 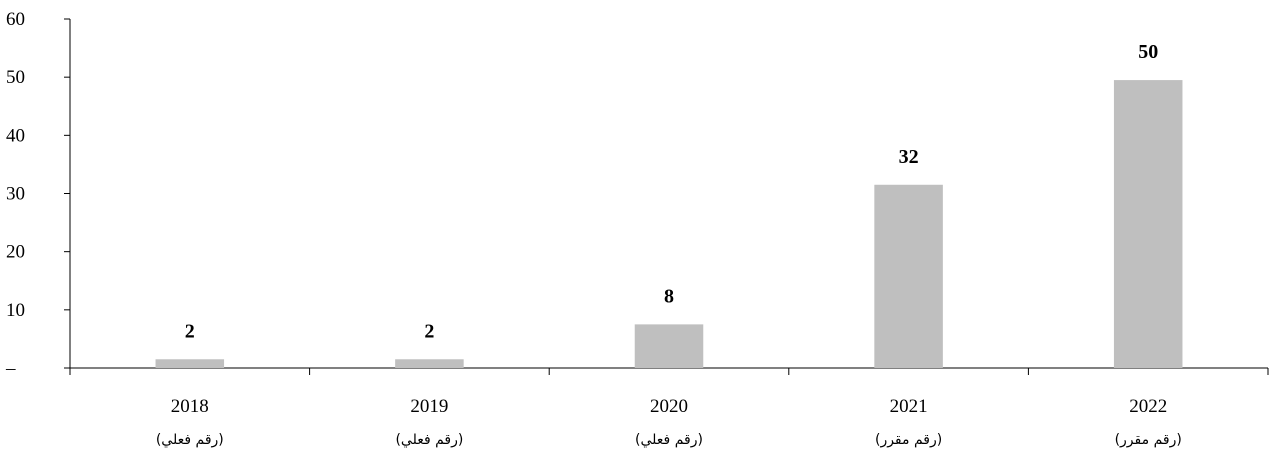 What do you see at coordinates (1148, 52) in the screenshot?
I see `data-label: 50` at bounding box center [1148, 52].